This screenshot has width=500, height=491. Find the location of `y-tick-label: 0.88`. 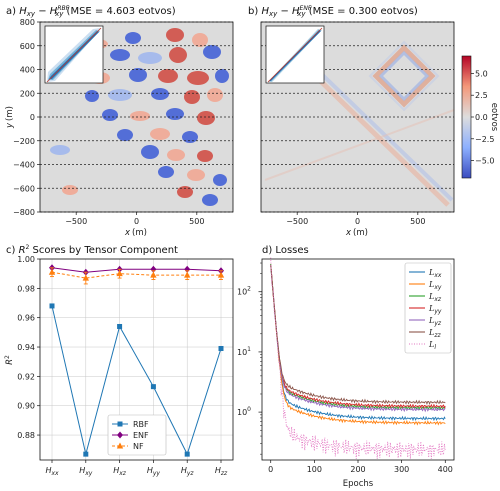

y-tick-label: 0.88 is located at coordinates (26, 435).